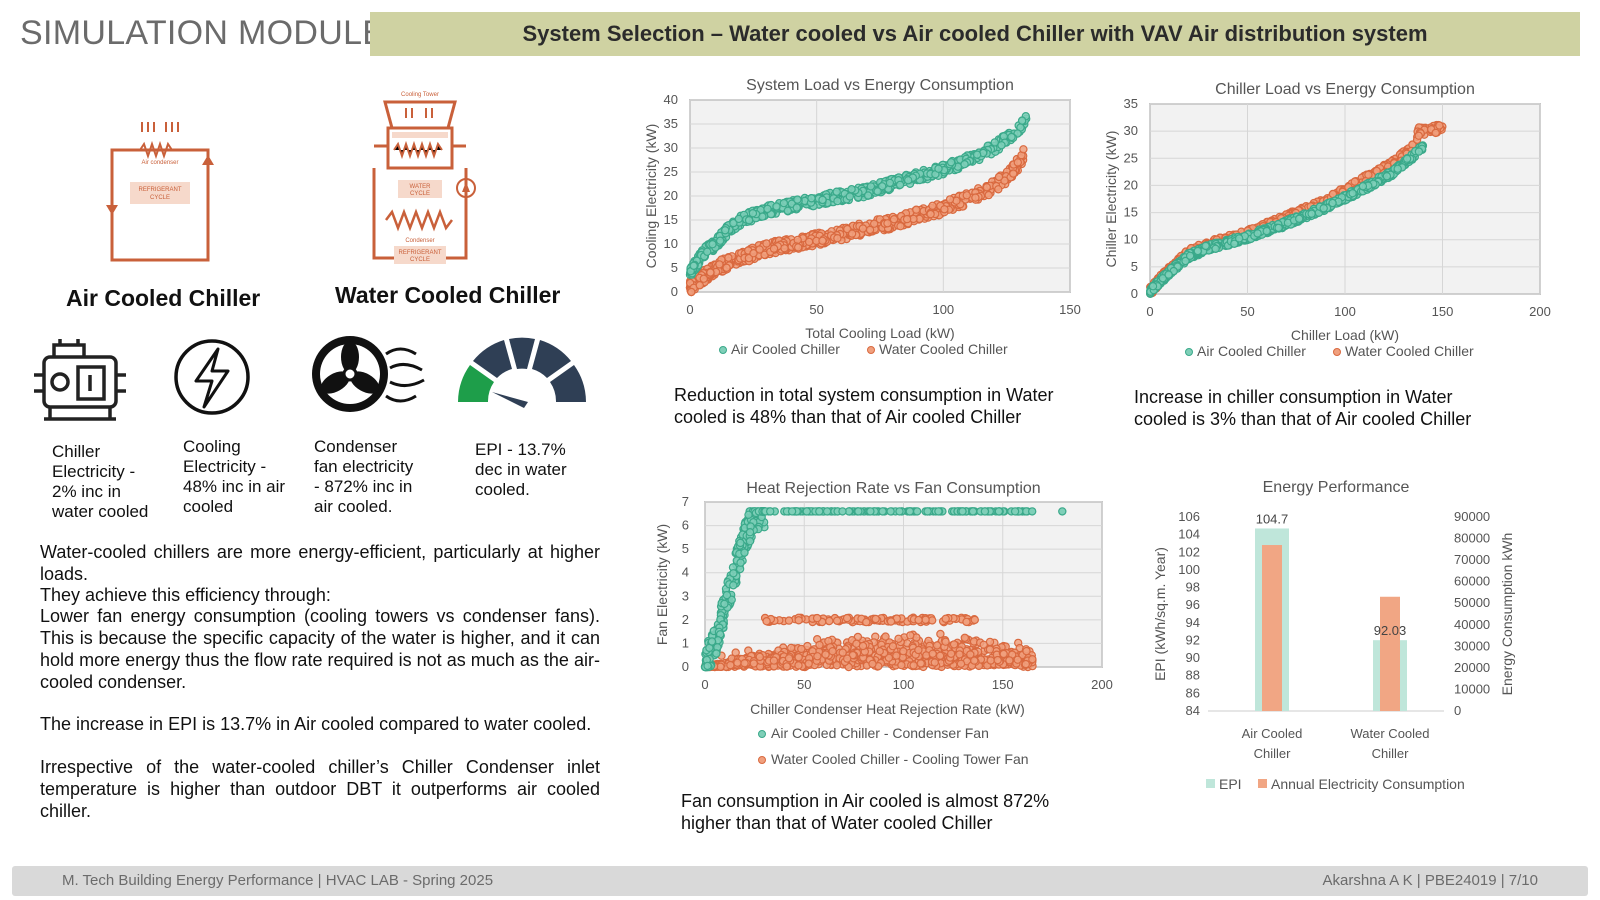 This screenshot has width=1600, height=900. I want to click on y-tick-label: 4, so click(685, 572).